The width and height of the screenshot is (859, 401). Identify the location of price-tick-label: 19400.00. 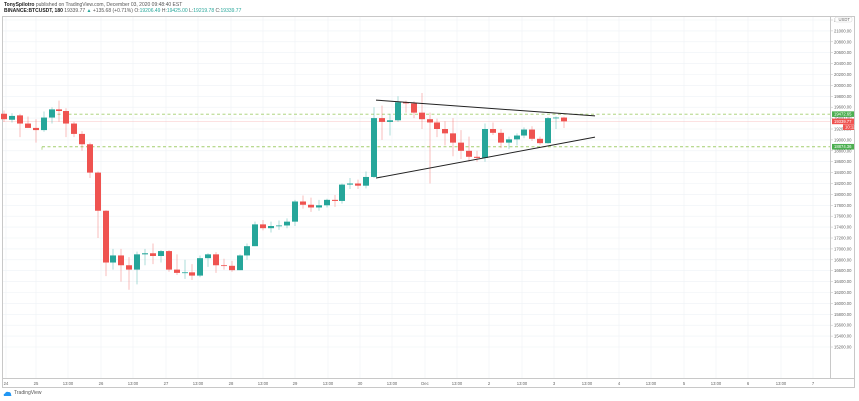
(843, 118).